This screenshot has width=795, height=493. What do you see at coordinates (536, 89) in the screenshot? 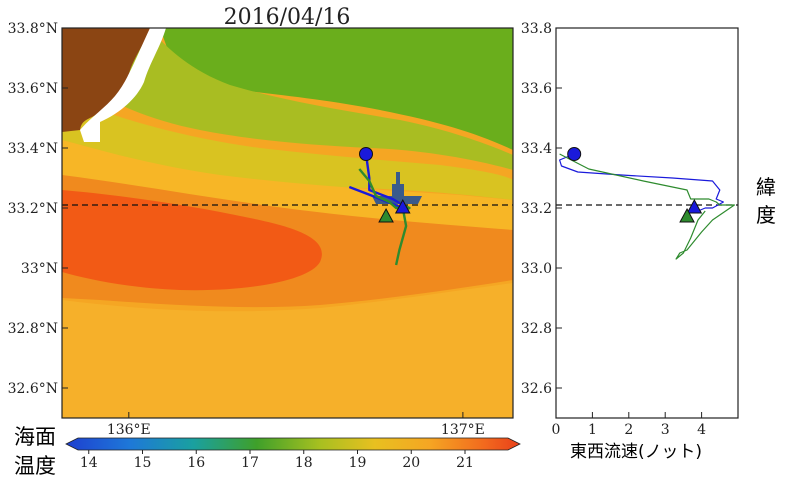
I see `profile-y-tick-label: 33.6` at bounding box center [536, 89].